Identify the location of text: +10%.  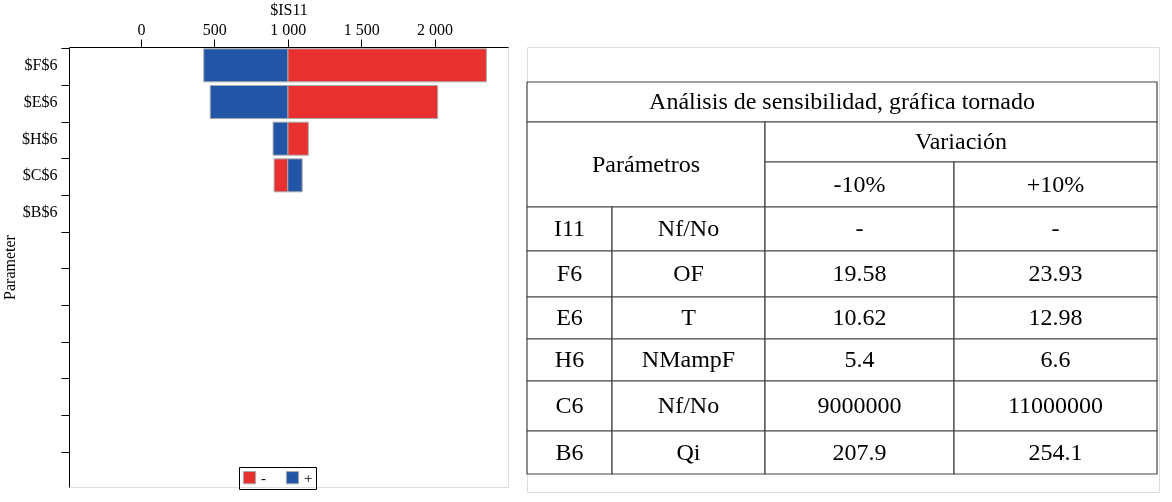
(1055, 183).